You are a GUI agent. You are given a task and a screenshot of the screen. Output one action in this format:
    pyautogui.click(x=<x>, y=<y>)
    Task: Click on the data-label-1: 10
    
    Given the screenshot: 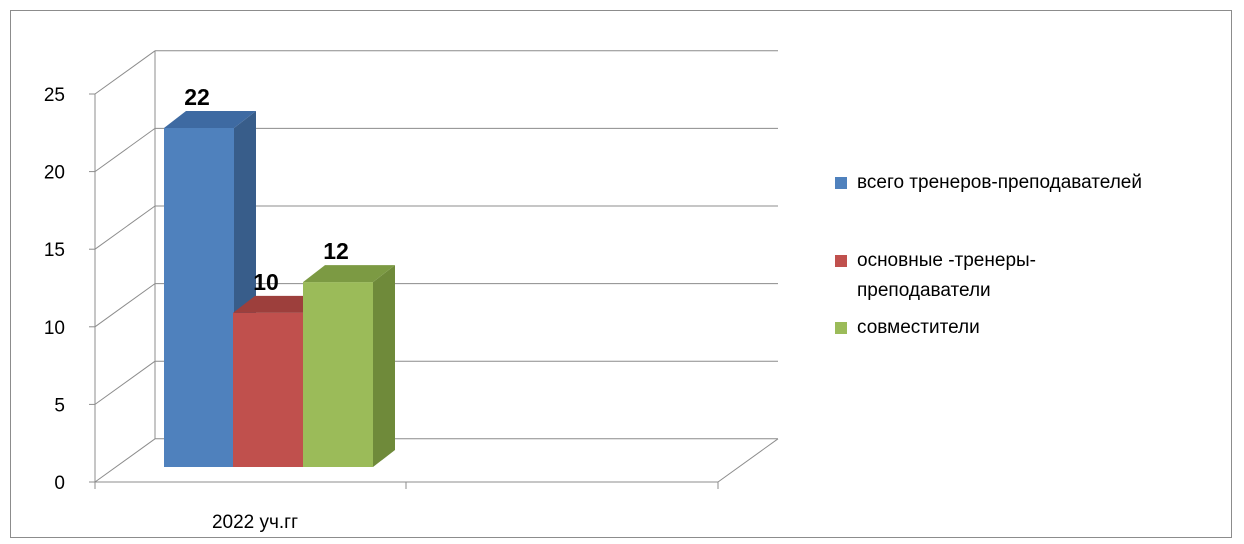 What is the action you would take?
    pyautogui.click(x=266, y=282)
    